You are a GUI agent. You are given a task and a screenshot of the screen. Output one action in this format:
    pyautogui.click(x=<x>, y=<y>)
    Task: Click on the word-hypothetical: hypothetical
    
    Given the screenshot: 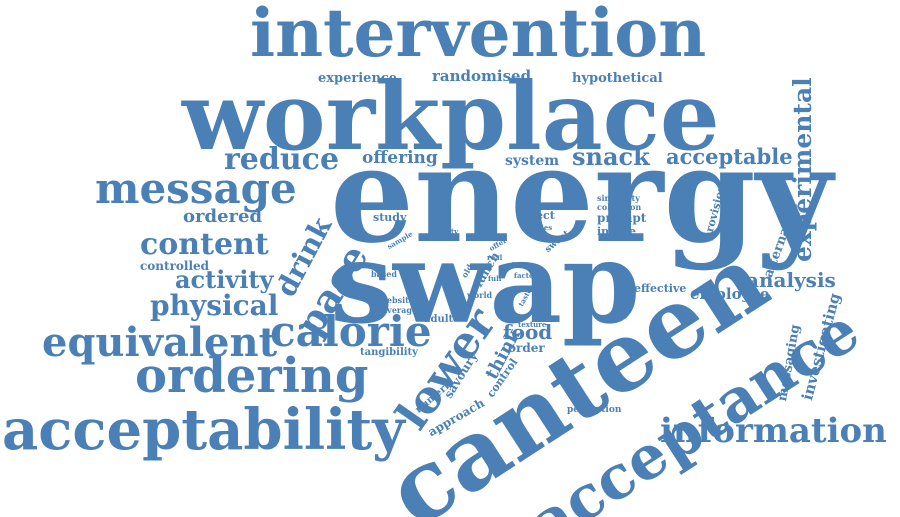 What is the action you would take?
    pyautogui.click(x=617, y=78)
    